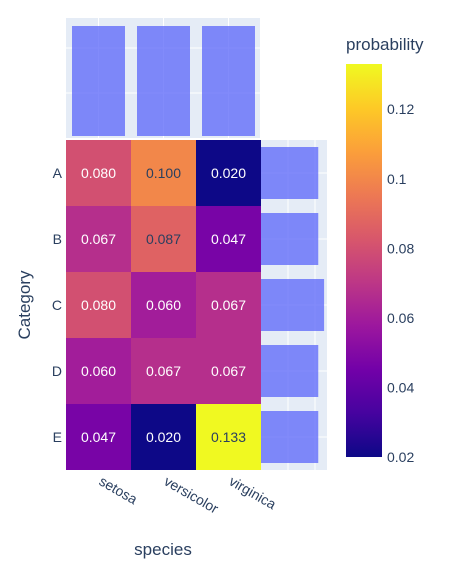 This screenshot has width=451, height=566. I want to click on colorbar-tick-label: 0.02, so click(400, 457).